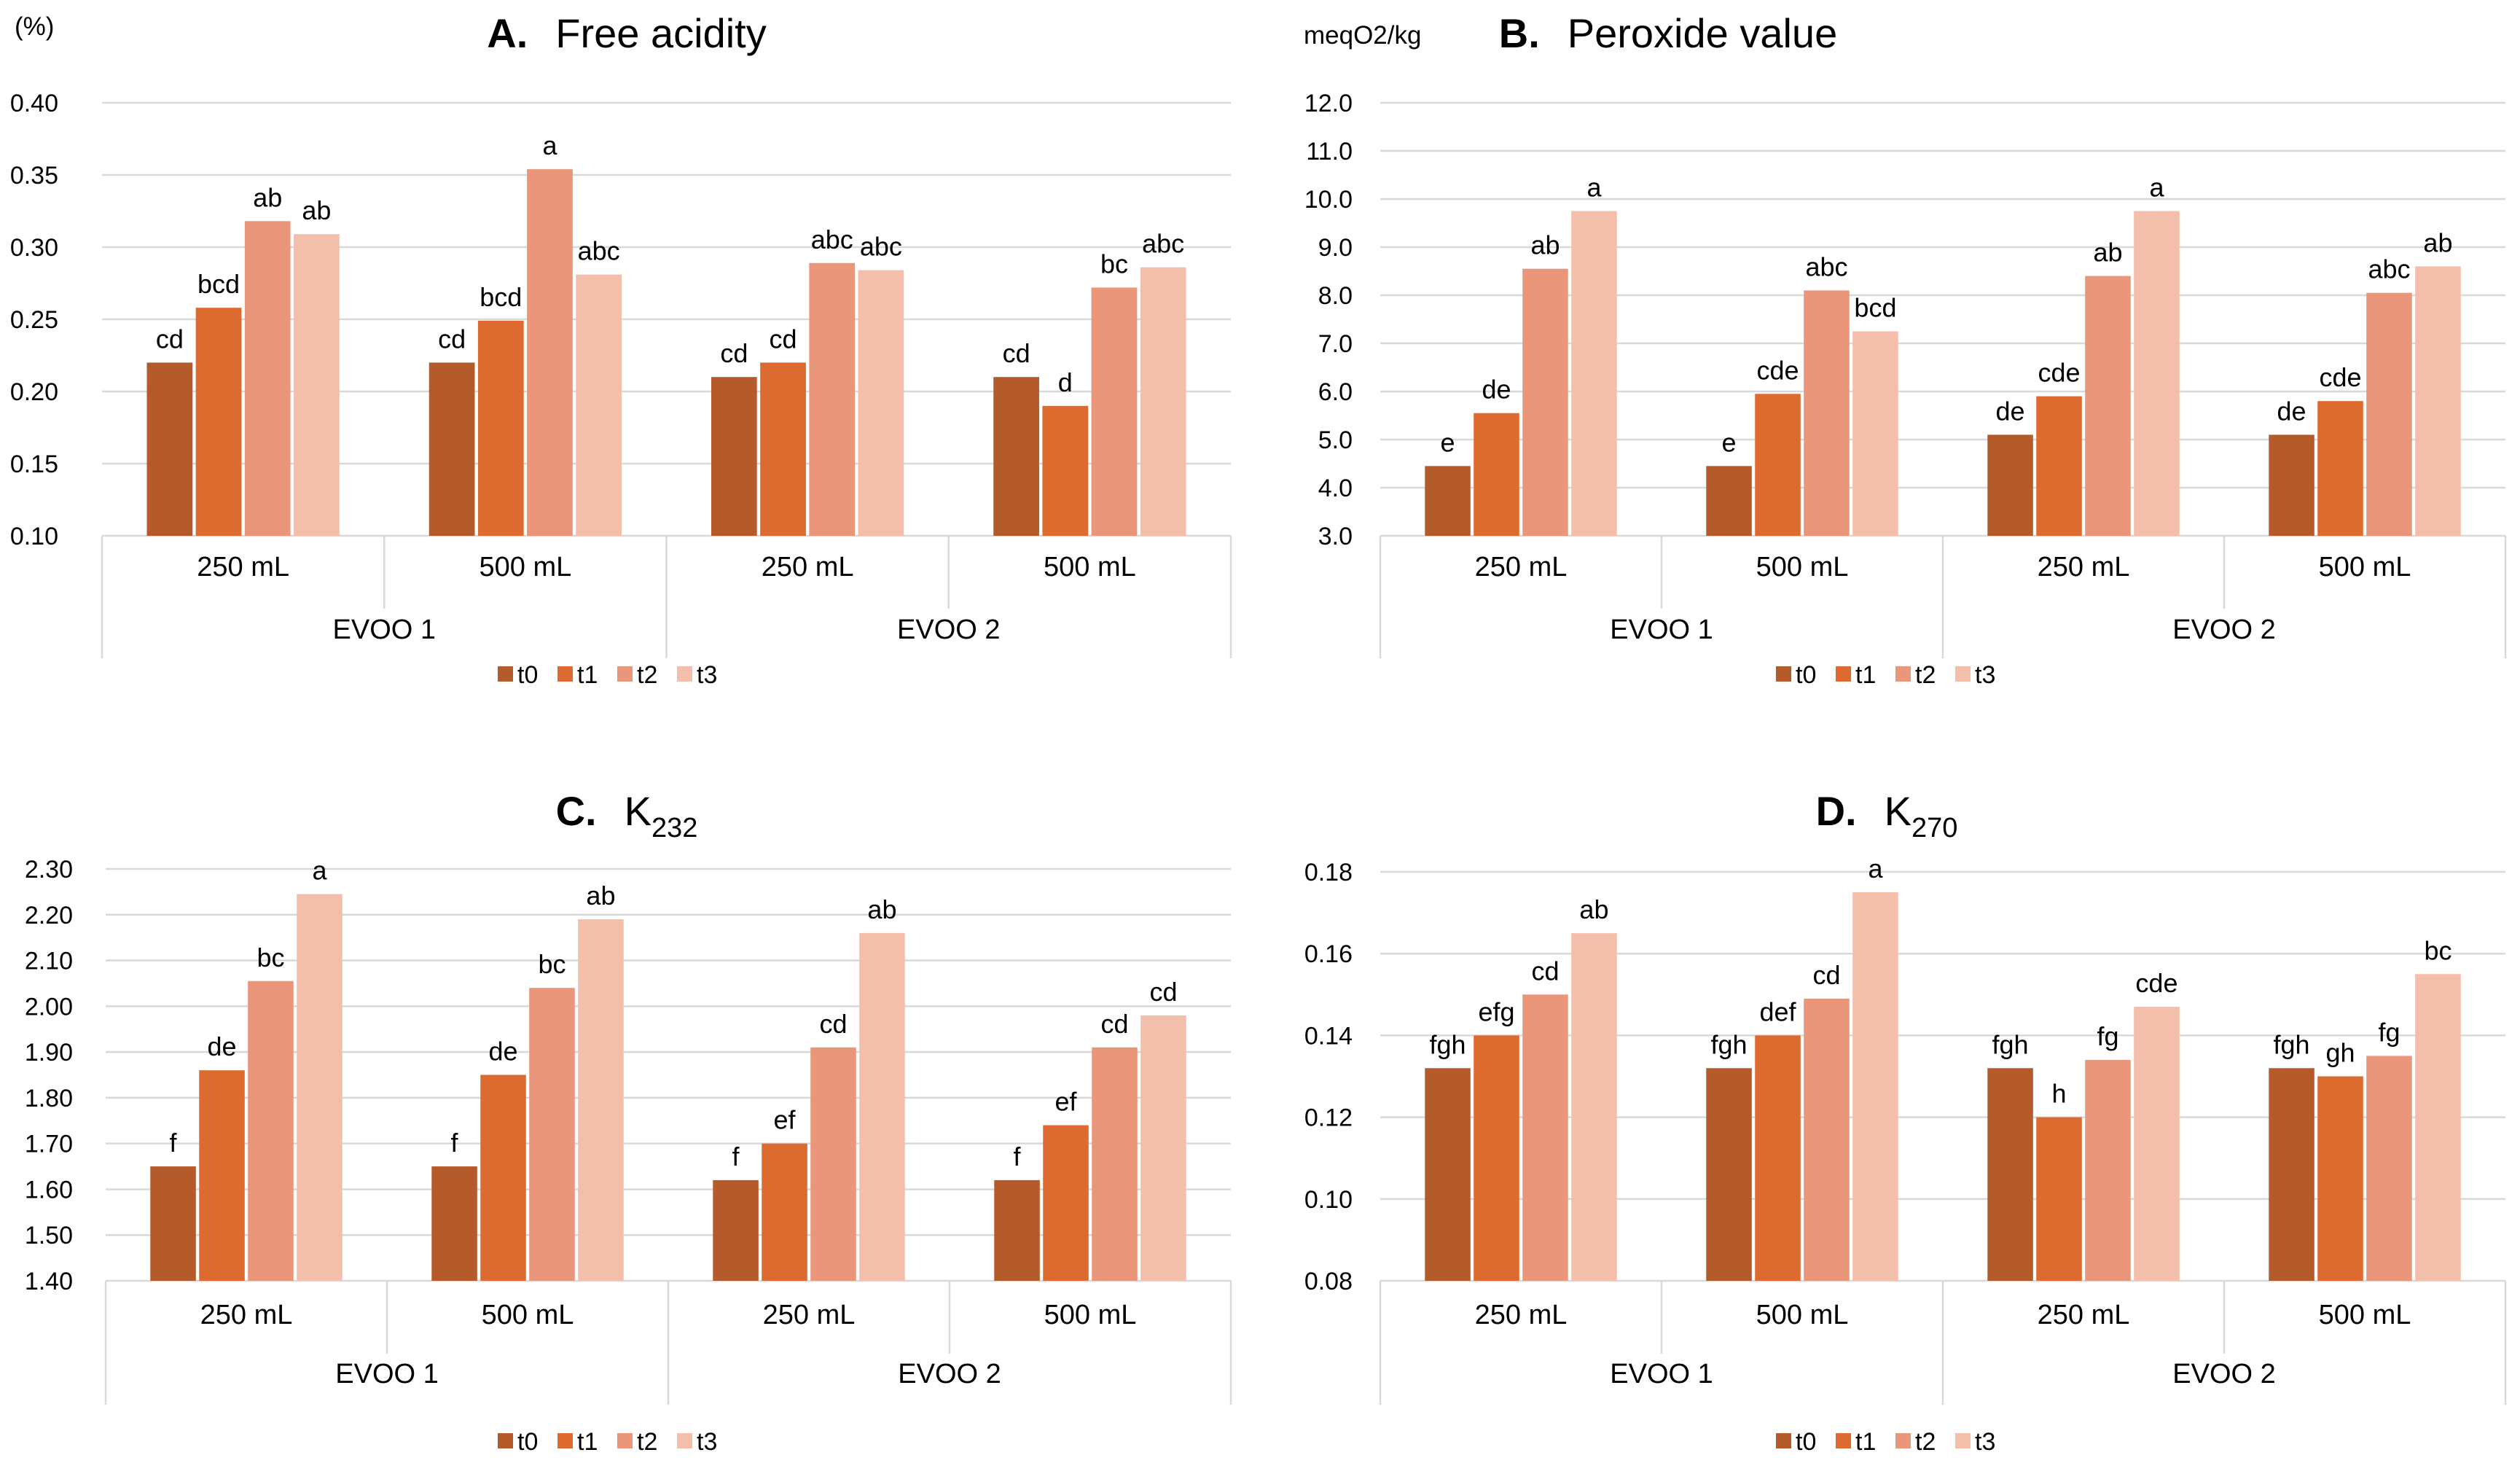 The width and height of the screenshot is (2520, 1482). I want to click on y-tick-label: 2.30, so click(49, 870).